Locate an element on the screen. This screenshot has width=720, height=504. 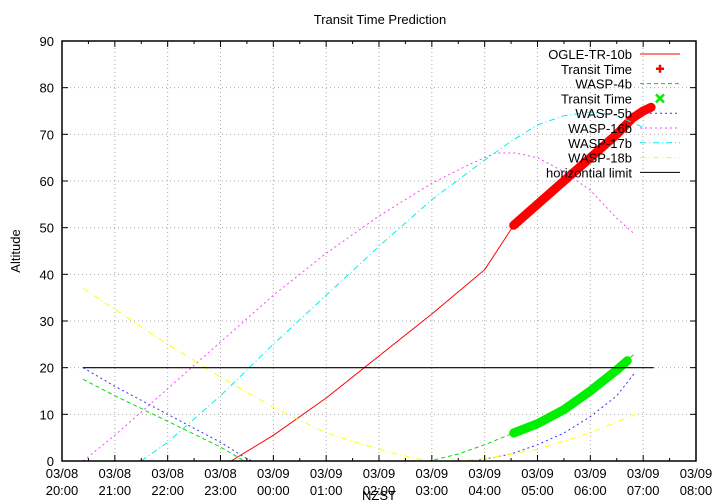
y-tick-label: 20 is located at coordinates (47, 368).